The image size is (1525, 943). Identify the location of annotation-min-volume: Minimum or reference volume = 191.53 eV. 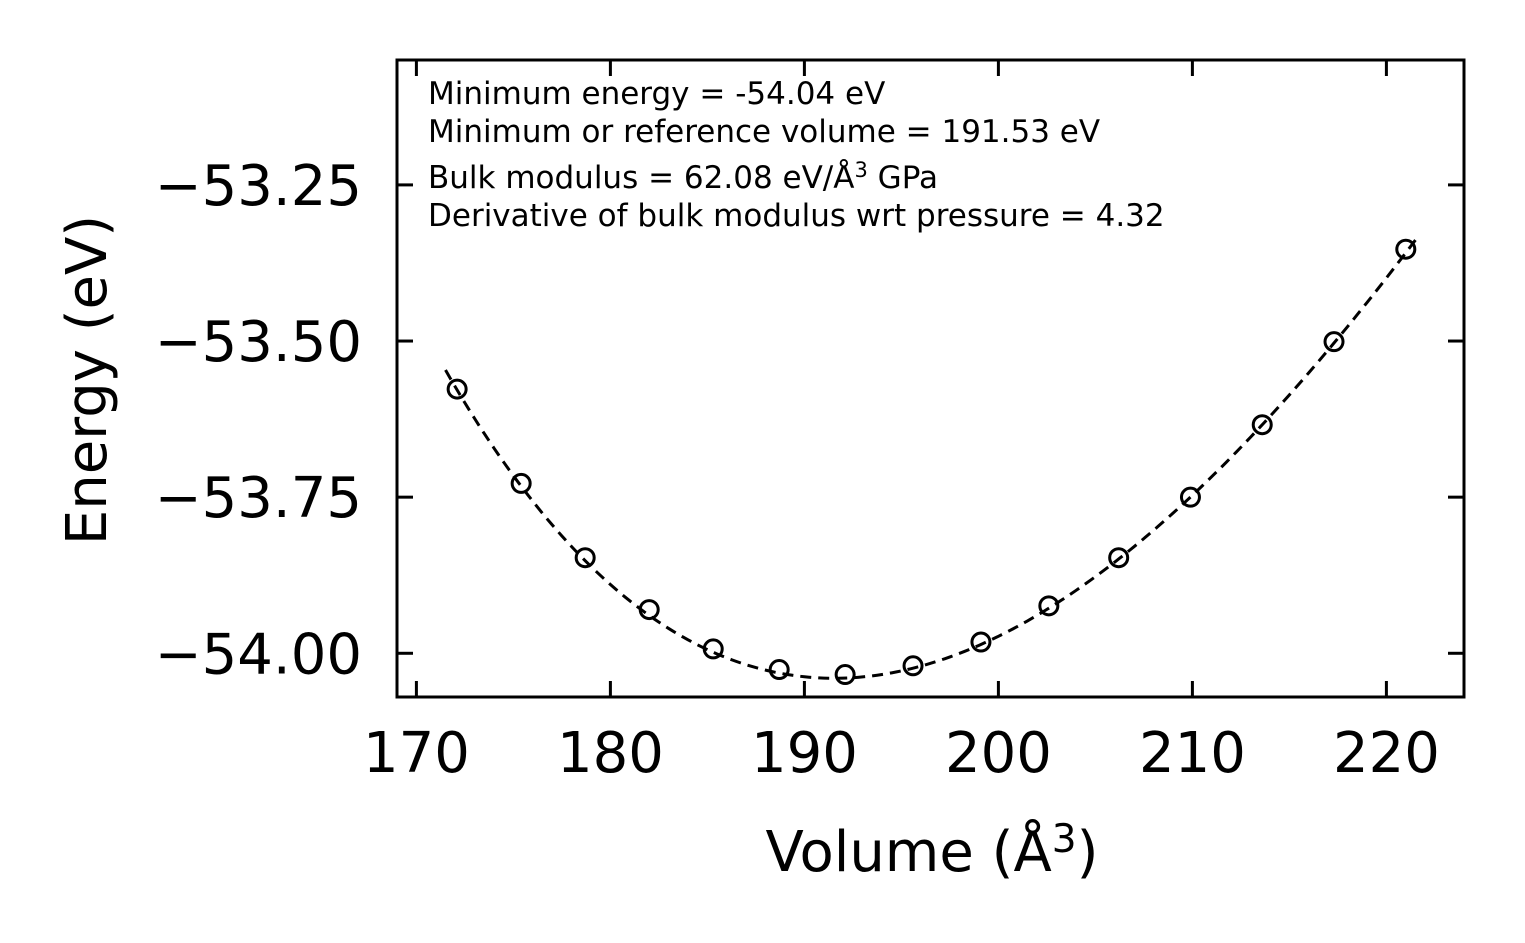
(764, 132).